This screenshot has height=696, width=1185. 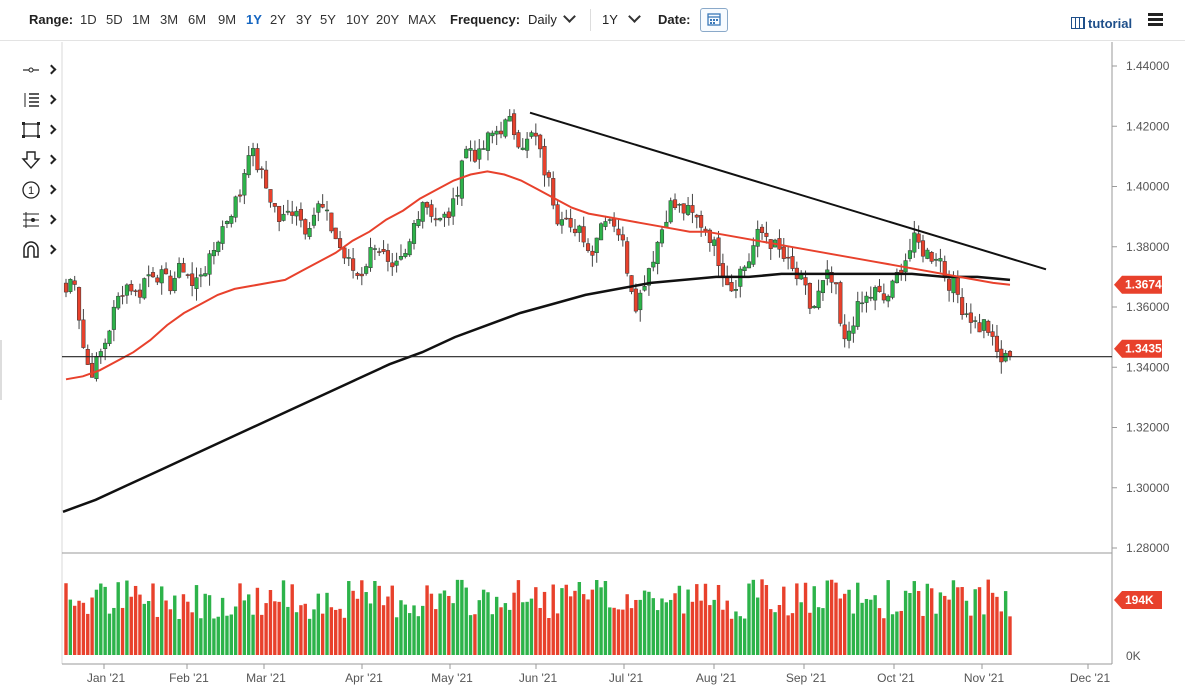 I want to click on calendar-icon, so click(x=714, y=19).